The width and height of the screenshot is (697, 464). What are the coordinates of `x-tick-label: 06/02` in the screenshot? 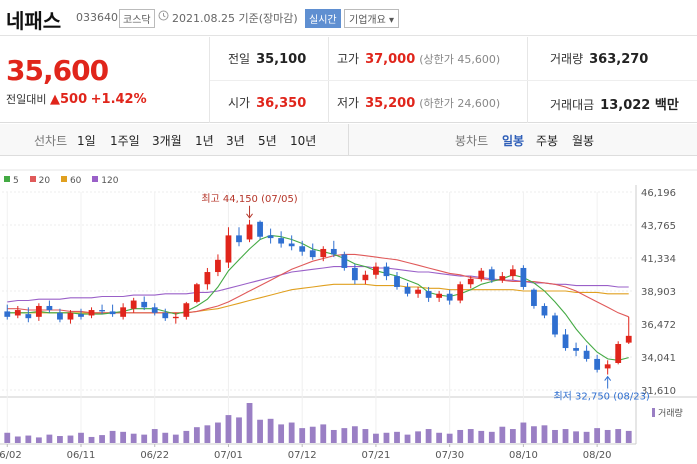 It's located at (11, 455).